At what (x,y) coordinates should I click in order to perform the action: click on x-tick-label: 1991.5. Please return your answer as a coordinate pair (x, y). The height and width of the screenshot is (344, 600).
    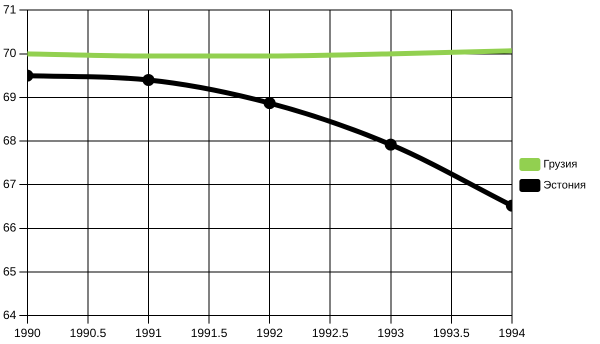
    Looking at the image, I should click on (209, 333).